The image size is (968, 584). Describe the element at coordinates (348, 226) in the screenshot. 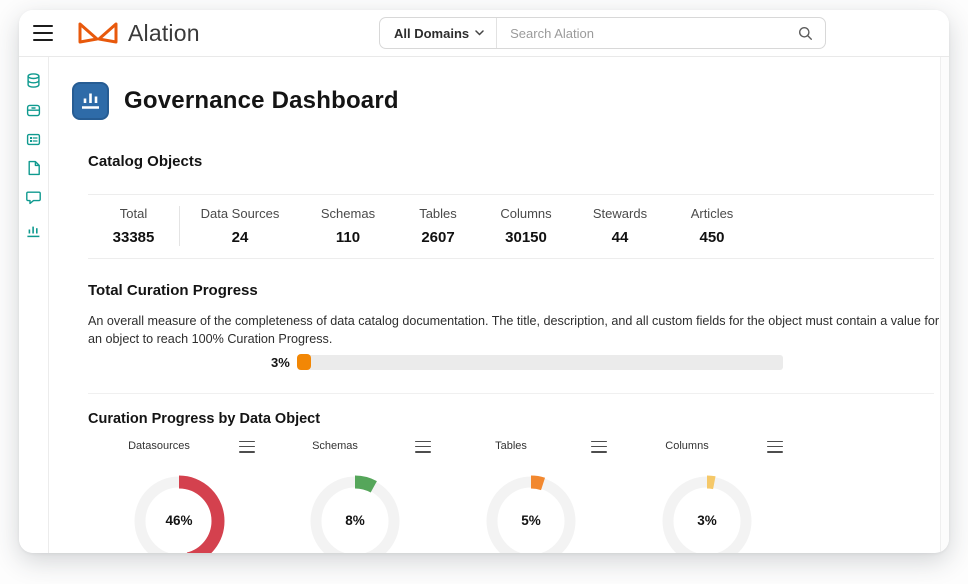

I see `stat-schemas: Schemas 110` at that location.